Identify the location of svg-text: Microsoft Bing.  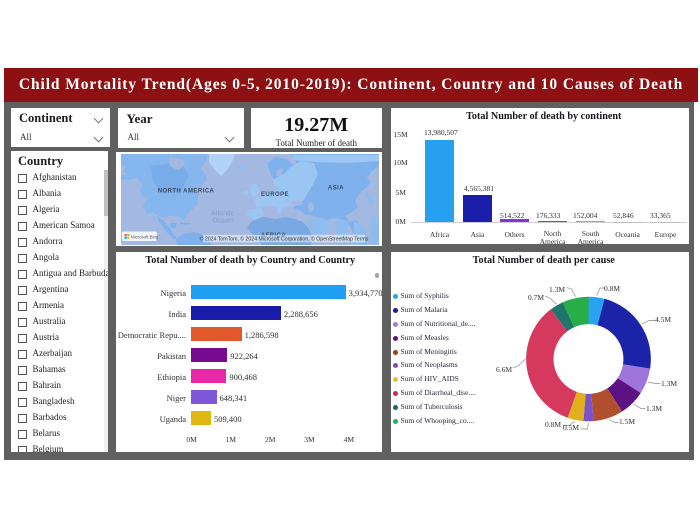
(145, 236).